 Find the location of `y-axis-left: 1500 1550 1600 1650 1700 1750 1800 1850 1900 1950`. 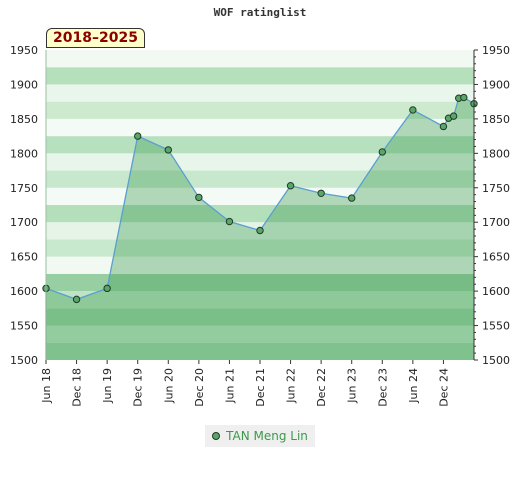

y-axis-left: 1500 1550 1600 1650 1700 1750 1800 1850 1900 1950 is located at coordinates (28, 205).